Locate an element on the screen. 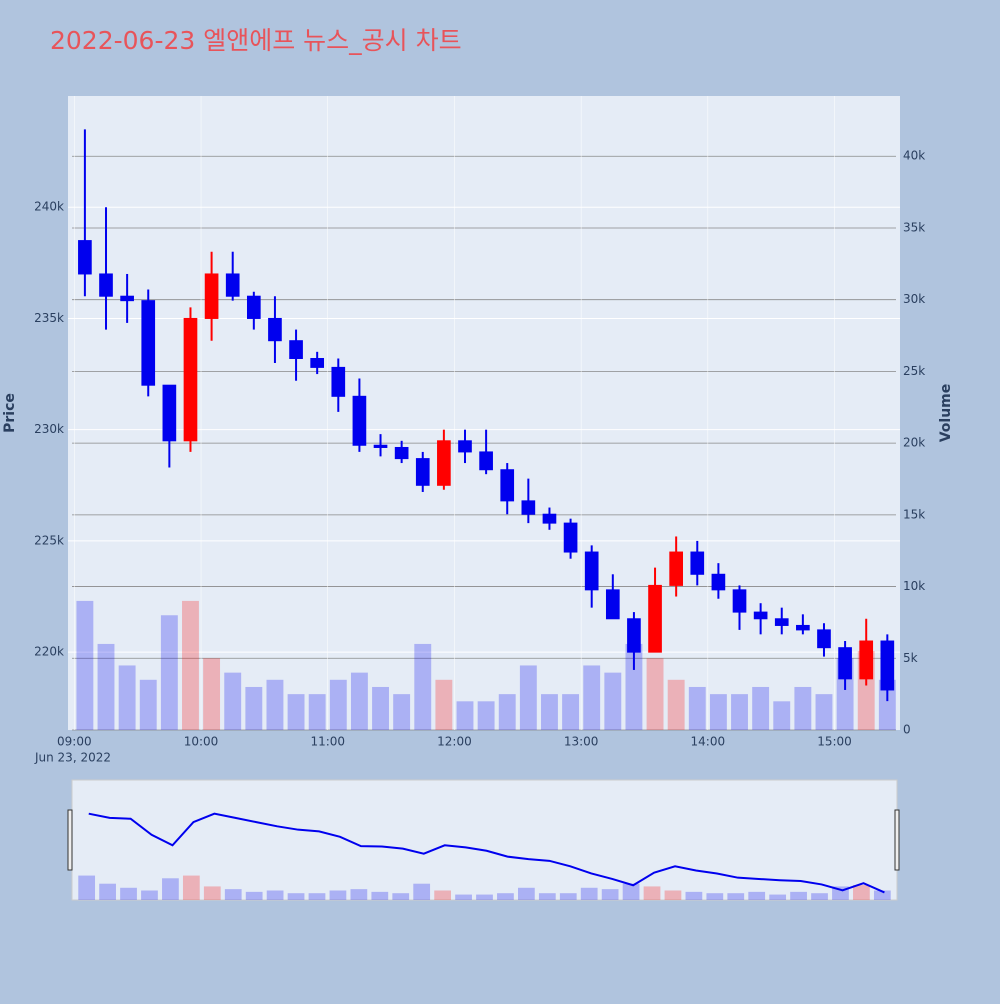 This screenshot has height=1004, width=1000. chart-title: 2022-06-23 엘앤에프 뉴스_공시 차트 is located at coordinates (256, 40).